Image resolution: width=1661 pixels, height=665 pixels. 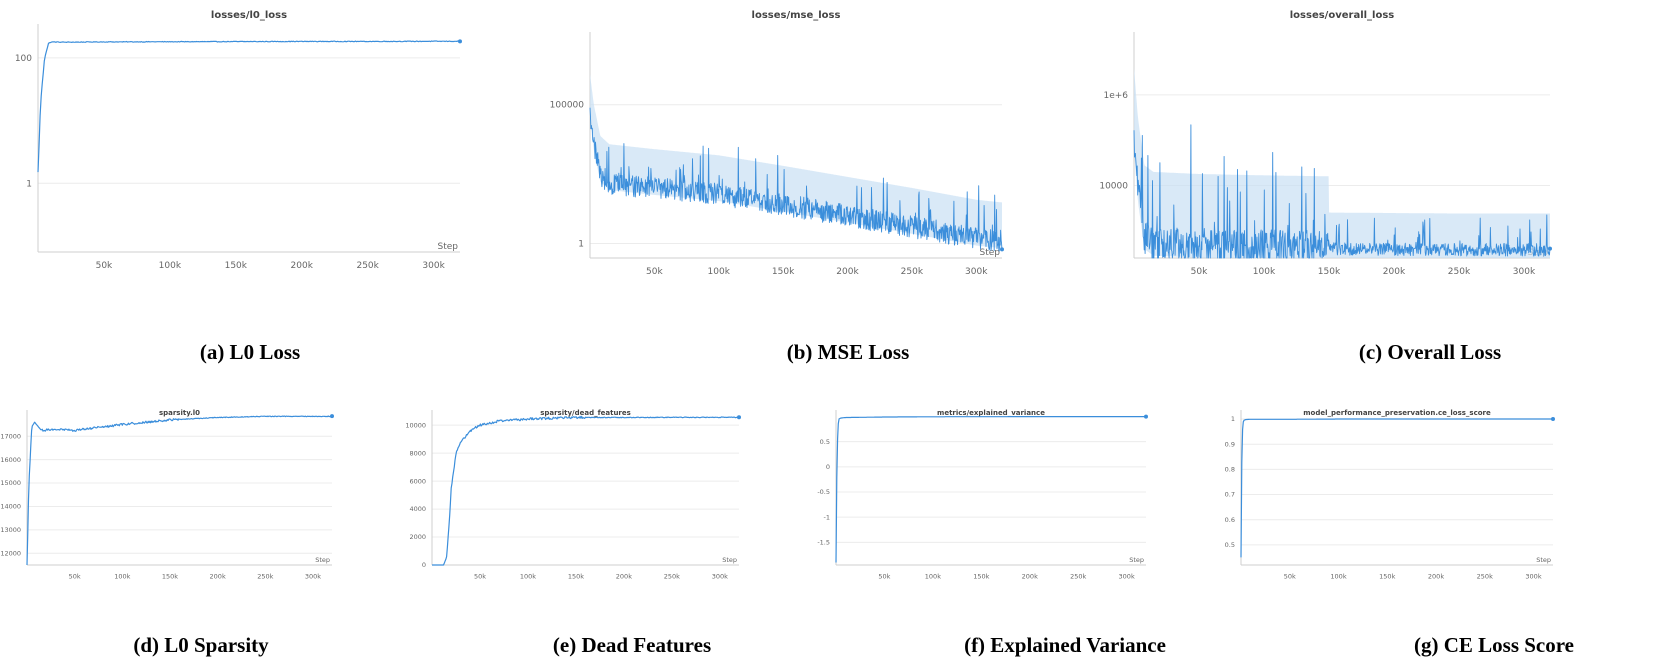 What do you see at coordinates (10, 436) in the screenshot?
I see `y-tick-label: 17000` at bounding box center [10, 436].